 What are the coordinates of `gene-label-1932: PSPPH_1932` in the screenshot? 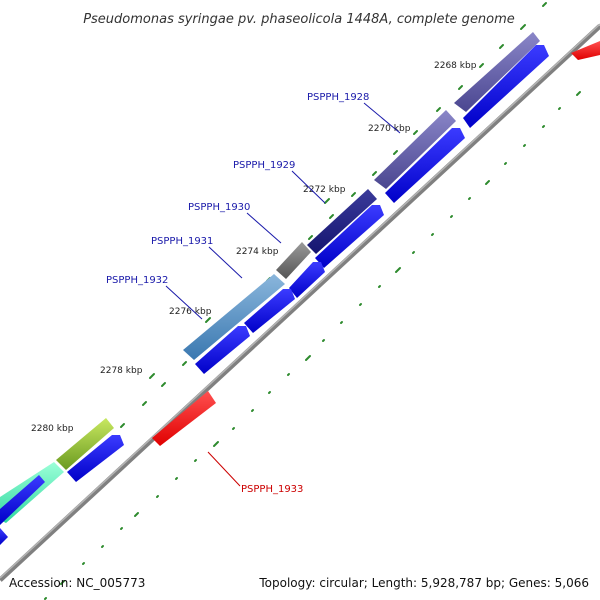 It's located at (137, 280).